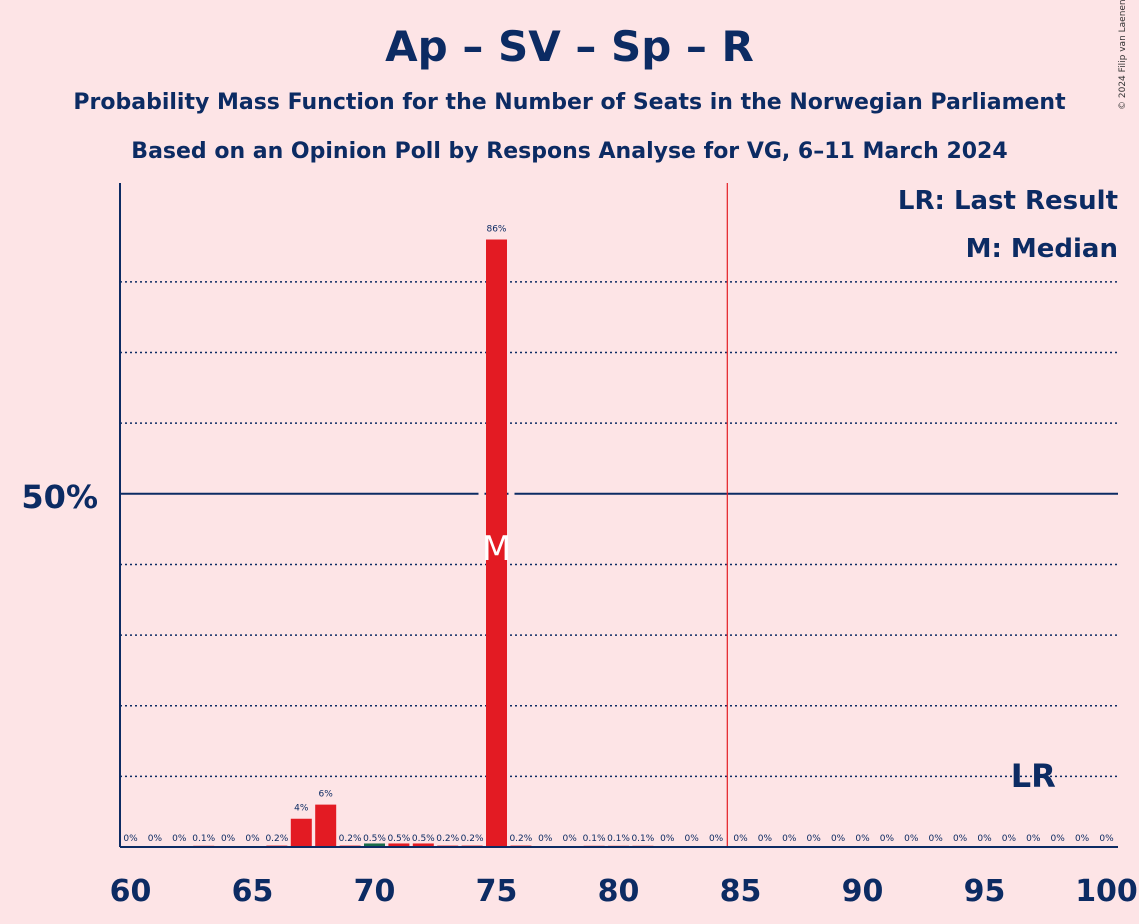  I want to click on bar-label-99: 0%, so click(1082, 839).